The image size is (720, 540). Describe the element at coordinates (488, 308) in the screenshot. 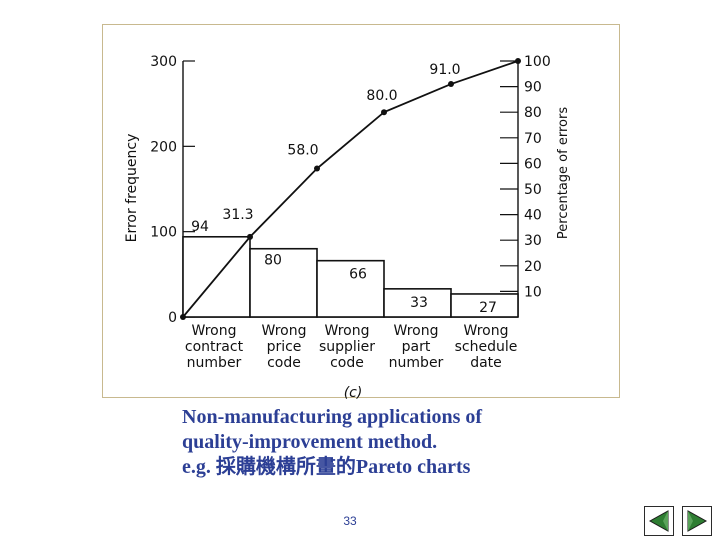

I see `bar-value-label: 27` at that location.